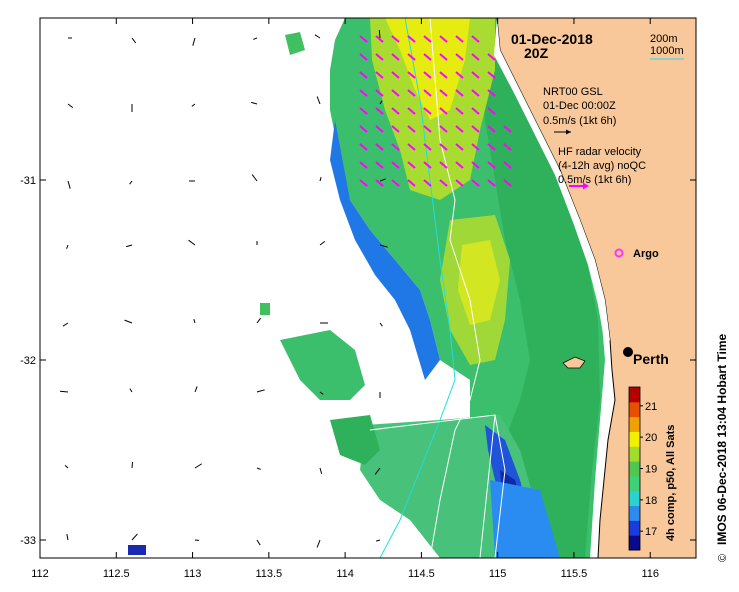  What do you see at coordinates (28, 181) in the screenshot?
I see `y-tick-label: -31` at bounding box center [28, 181].